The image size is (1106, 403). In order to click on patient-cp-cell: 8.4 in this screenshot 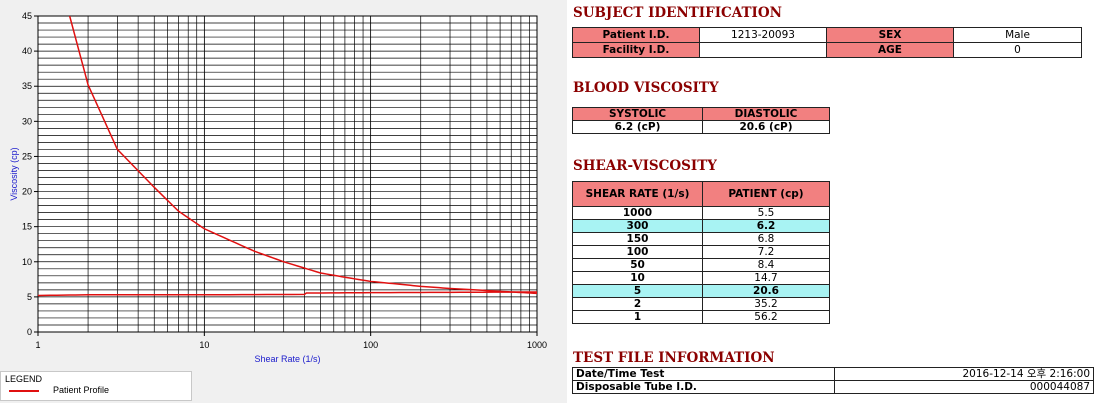, I will do `click(766, 265)`.